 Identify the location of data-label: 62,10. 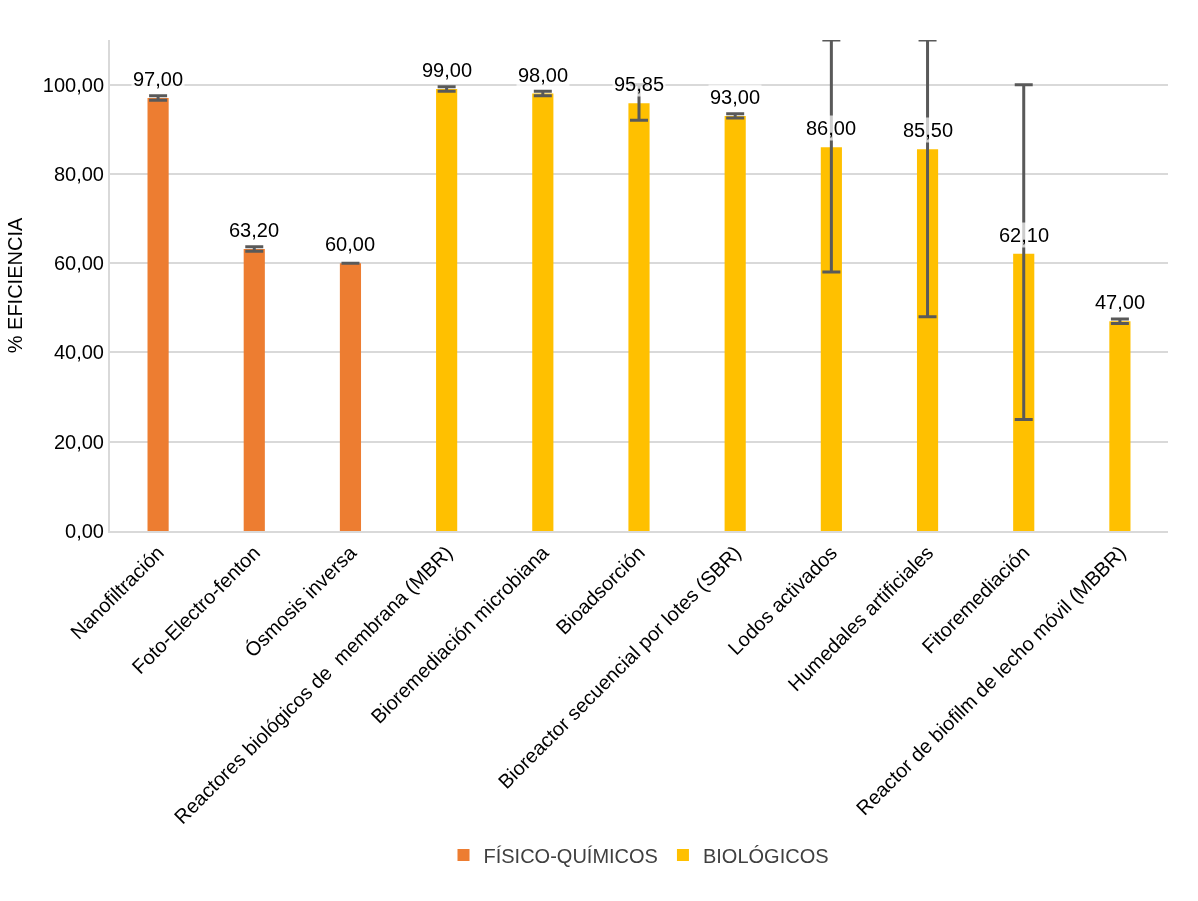
(1024, 235).